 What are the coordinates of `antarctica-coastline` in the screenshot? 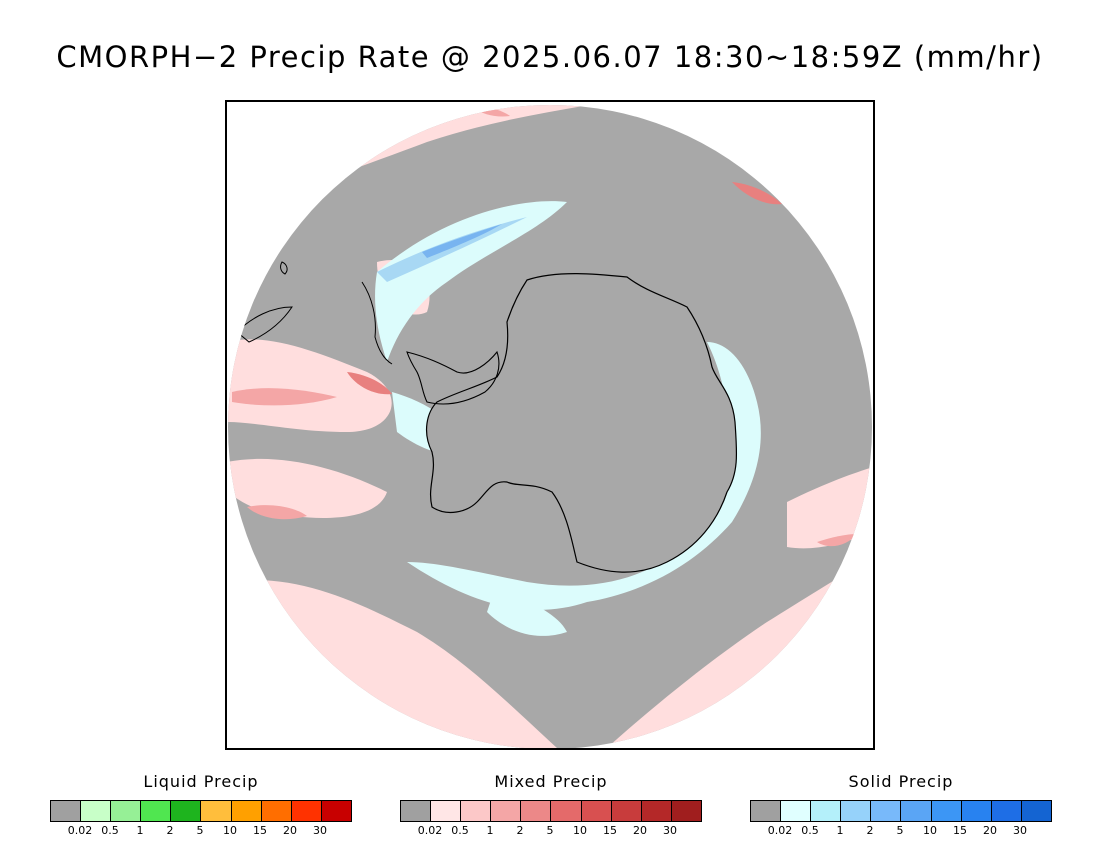 It's located at (581, 423).